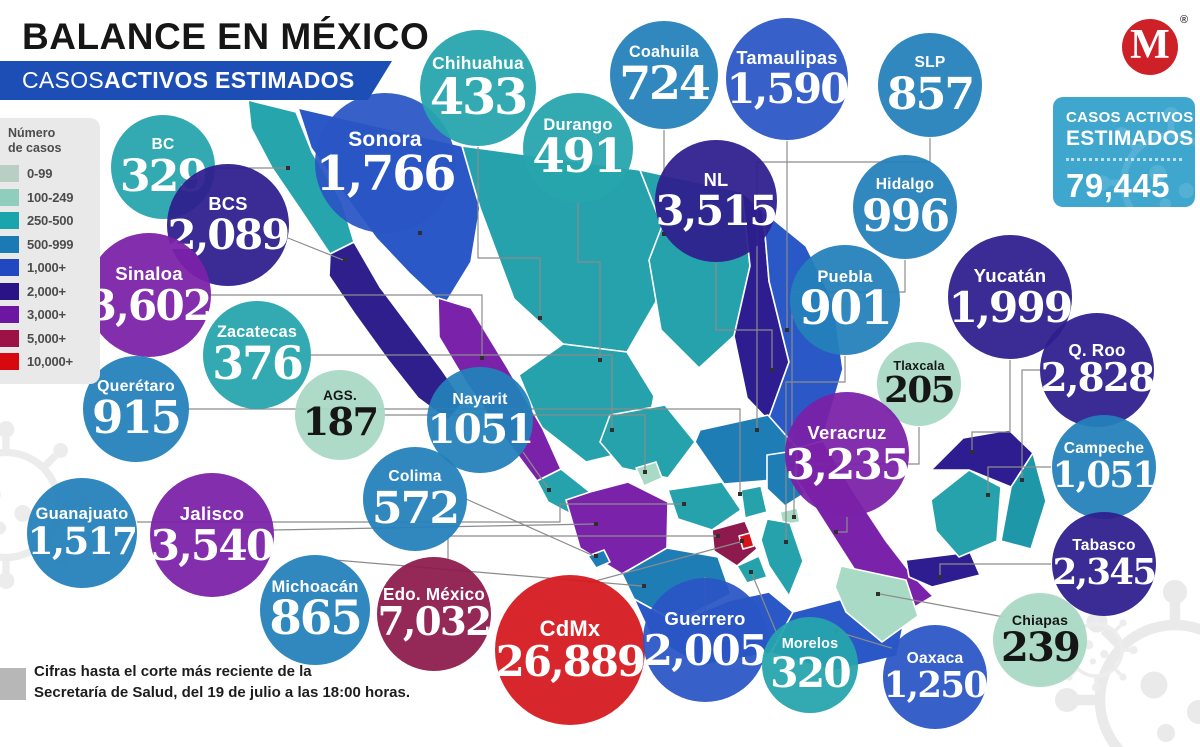  Describe the element at coordinates (1150, 45) in the screenshot. I see `milenio-logo-letter: M` at that location.